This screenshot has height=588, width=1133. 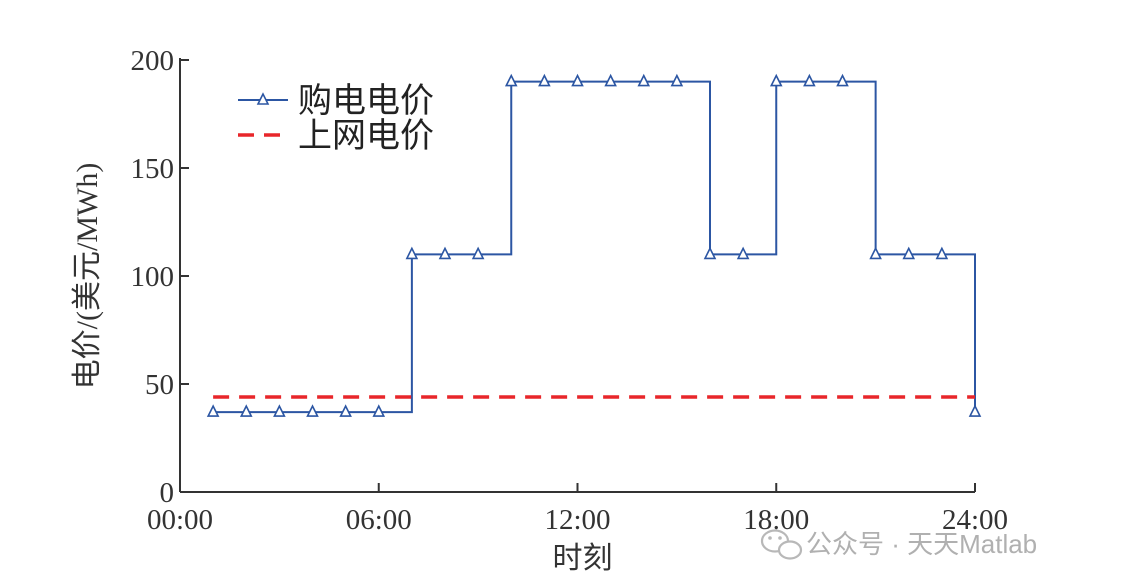 I want to click on watermark: 公众号 · 天天Matlab, so click(x=898, y=544).